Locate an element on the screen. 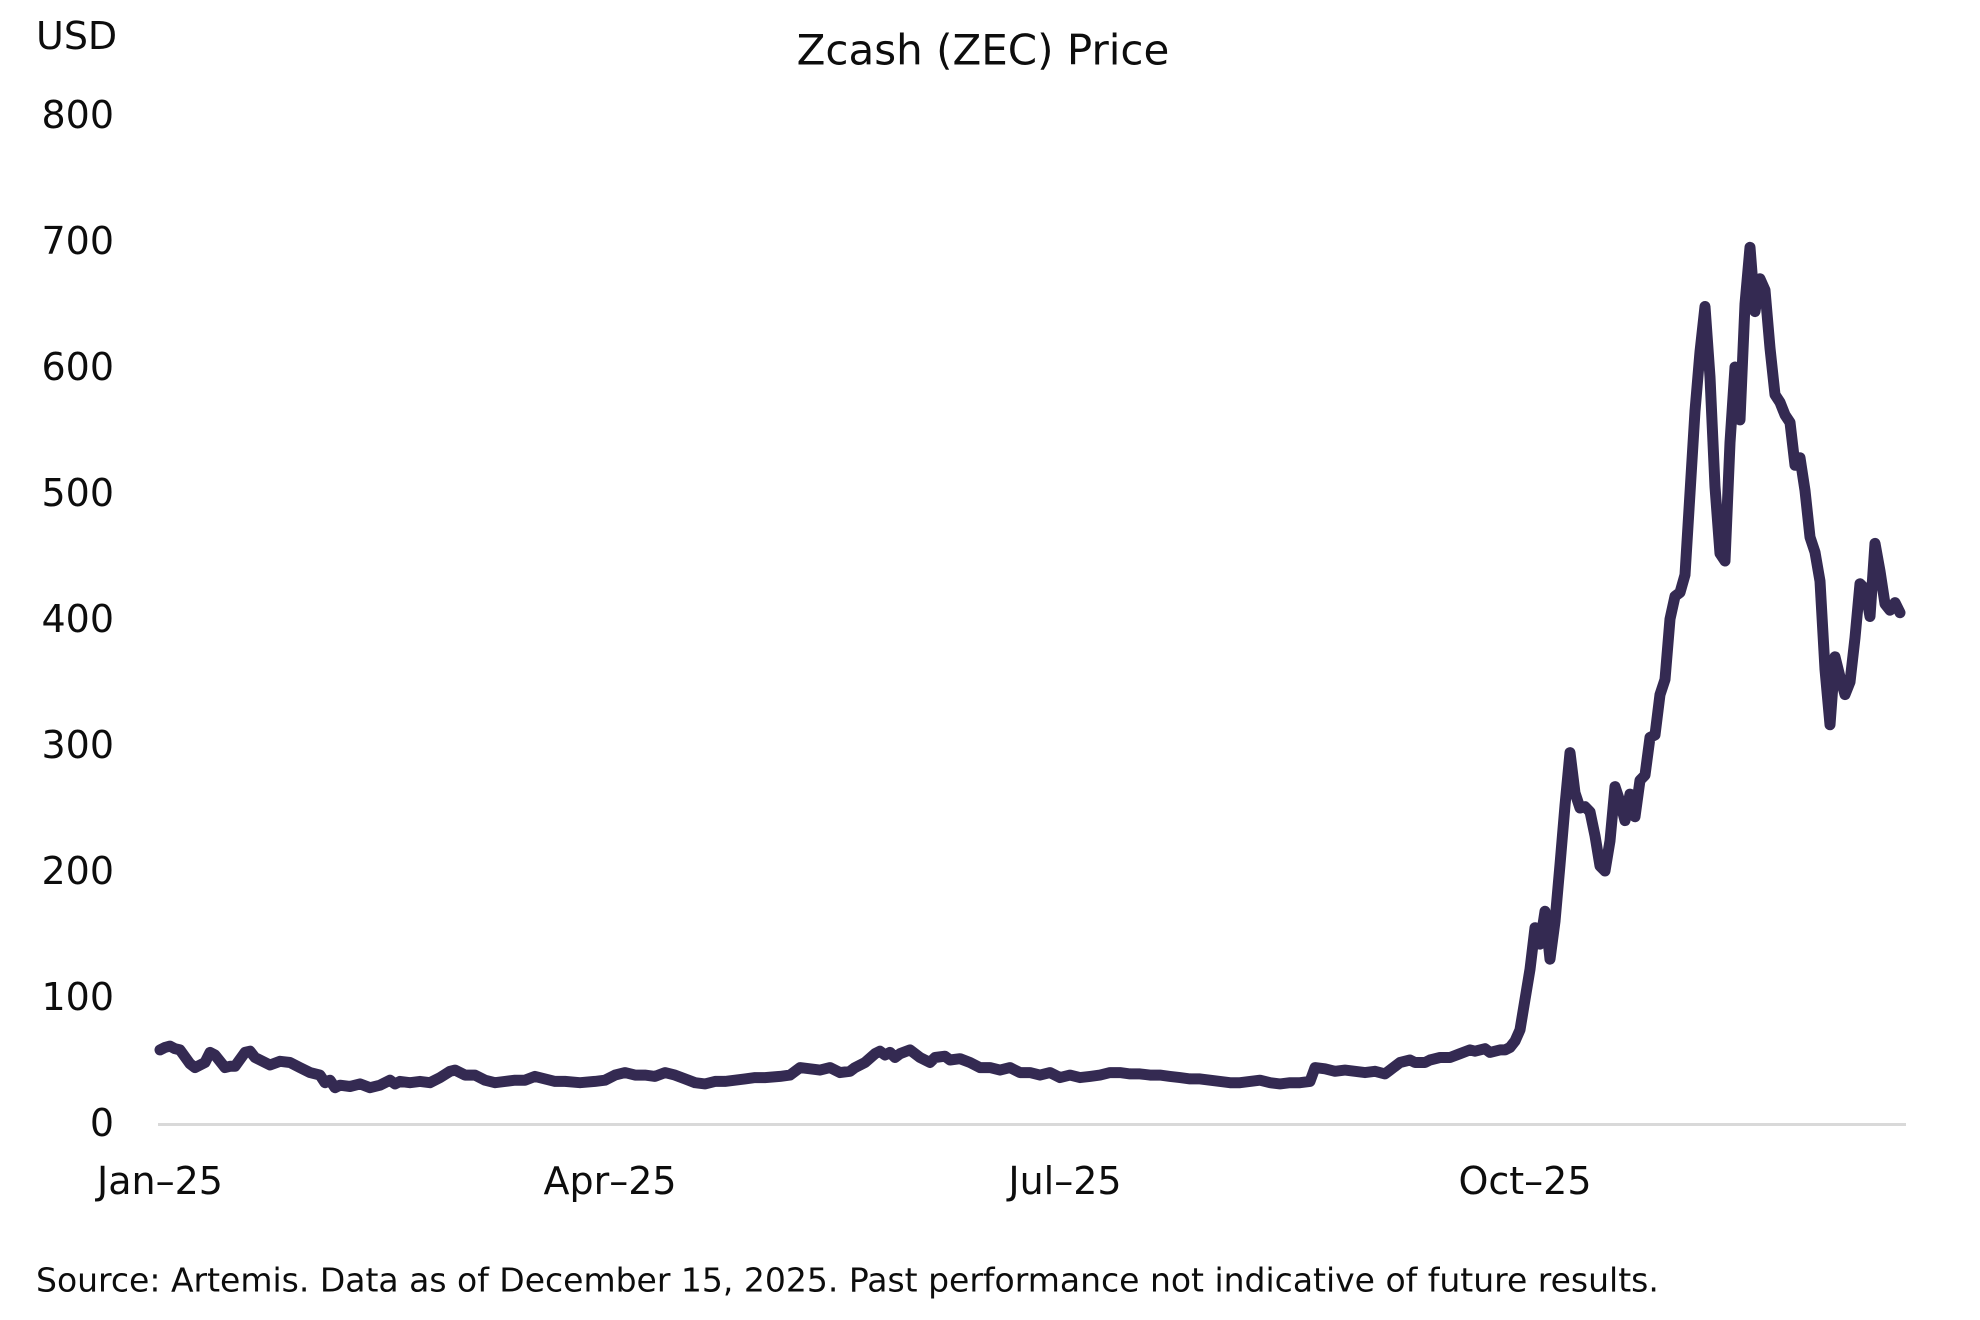 Image resolution: width=1980 pixels, height=1320 pixels. y-axis-tick-label: 100 is located at coordinates (77, 997).